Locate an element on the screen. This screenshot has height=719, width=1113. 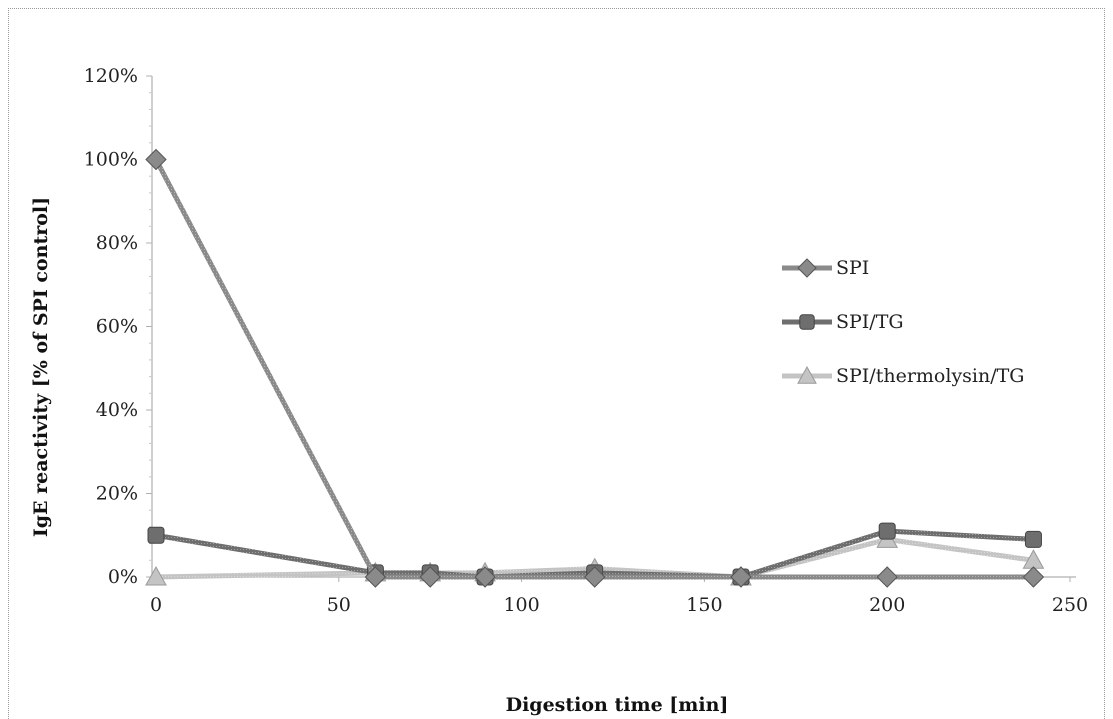
y-tick-label: 40% is located at coordinates (117, 410).